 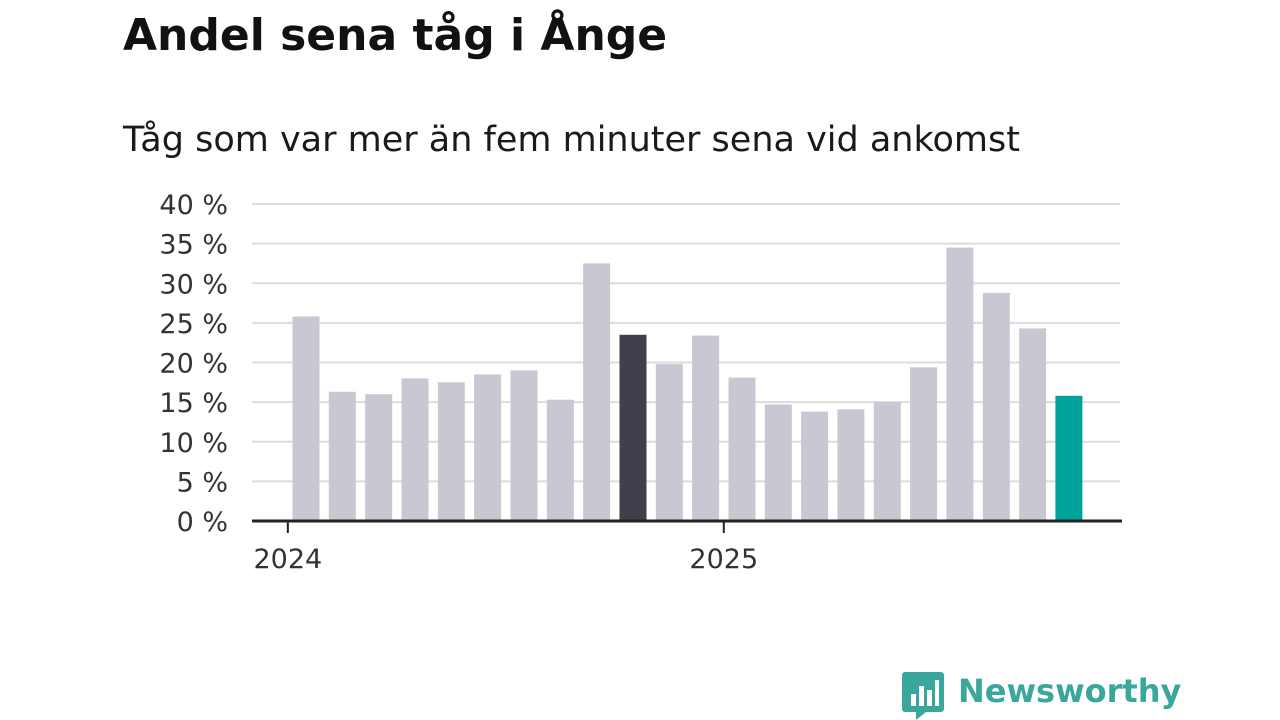 I want to click on y-tick-label: 20 %, so click(x=193, y=364).